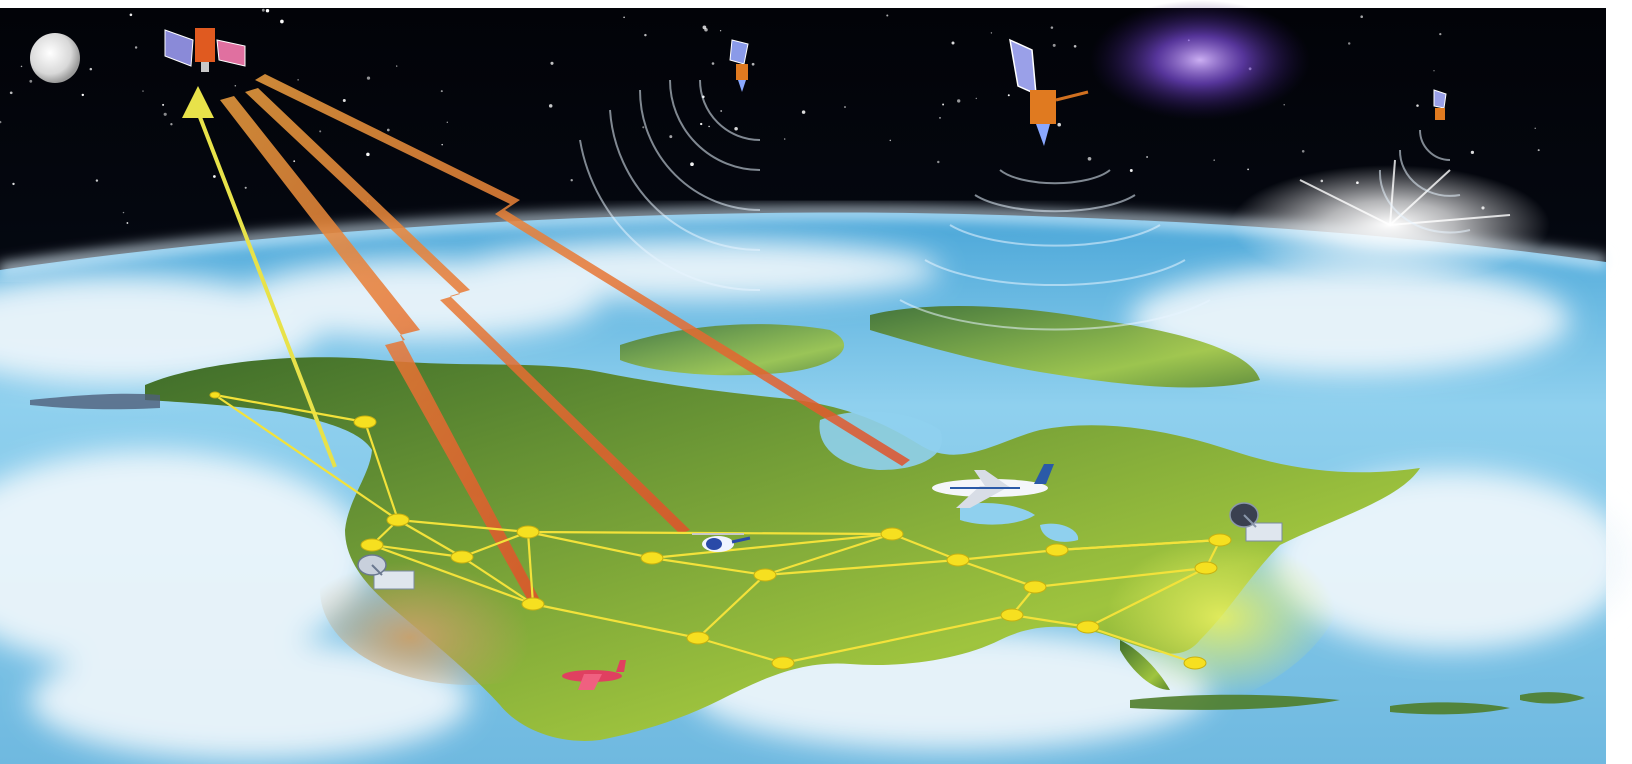 The width and height of the screenshot is (1632, 764). Describe the element at coordinates (55, 58) in the screenshot. I see `moon-icon` at that location.